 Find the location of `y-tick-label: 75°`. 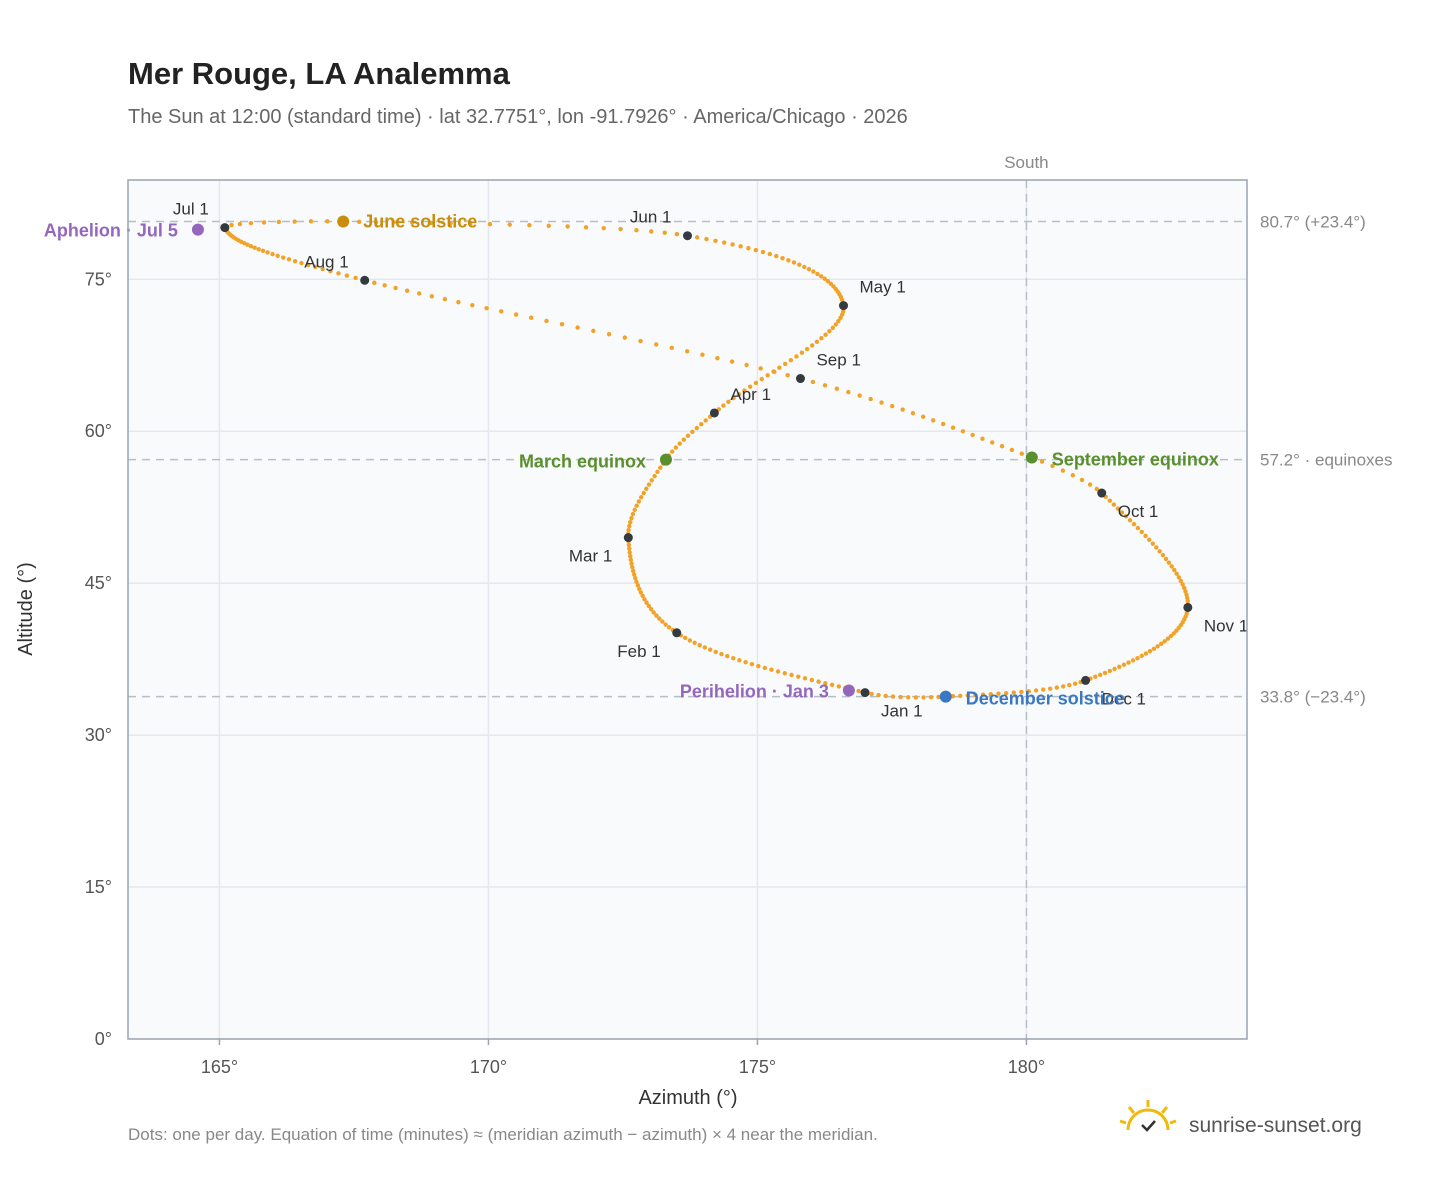

y-tick-label: 75° is located at coordinates (98, 279).